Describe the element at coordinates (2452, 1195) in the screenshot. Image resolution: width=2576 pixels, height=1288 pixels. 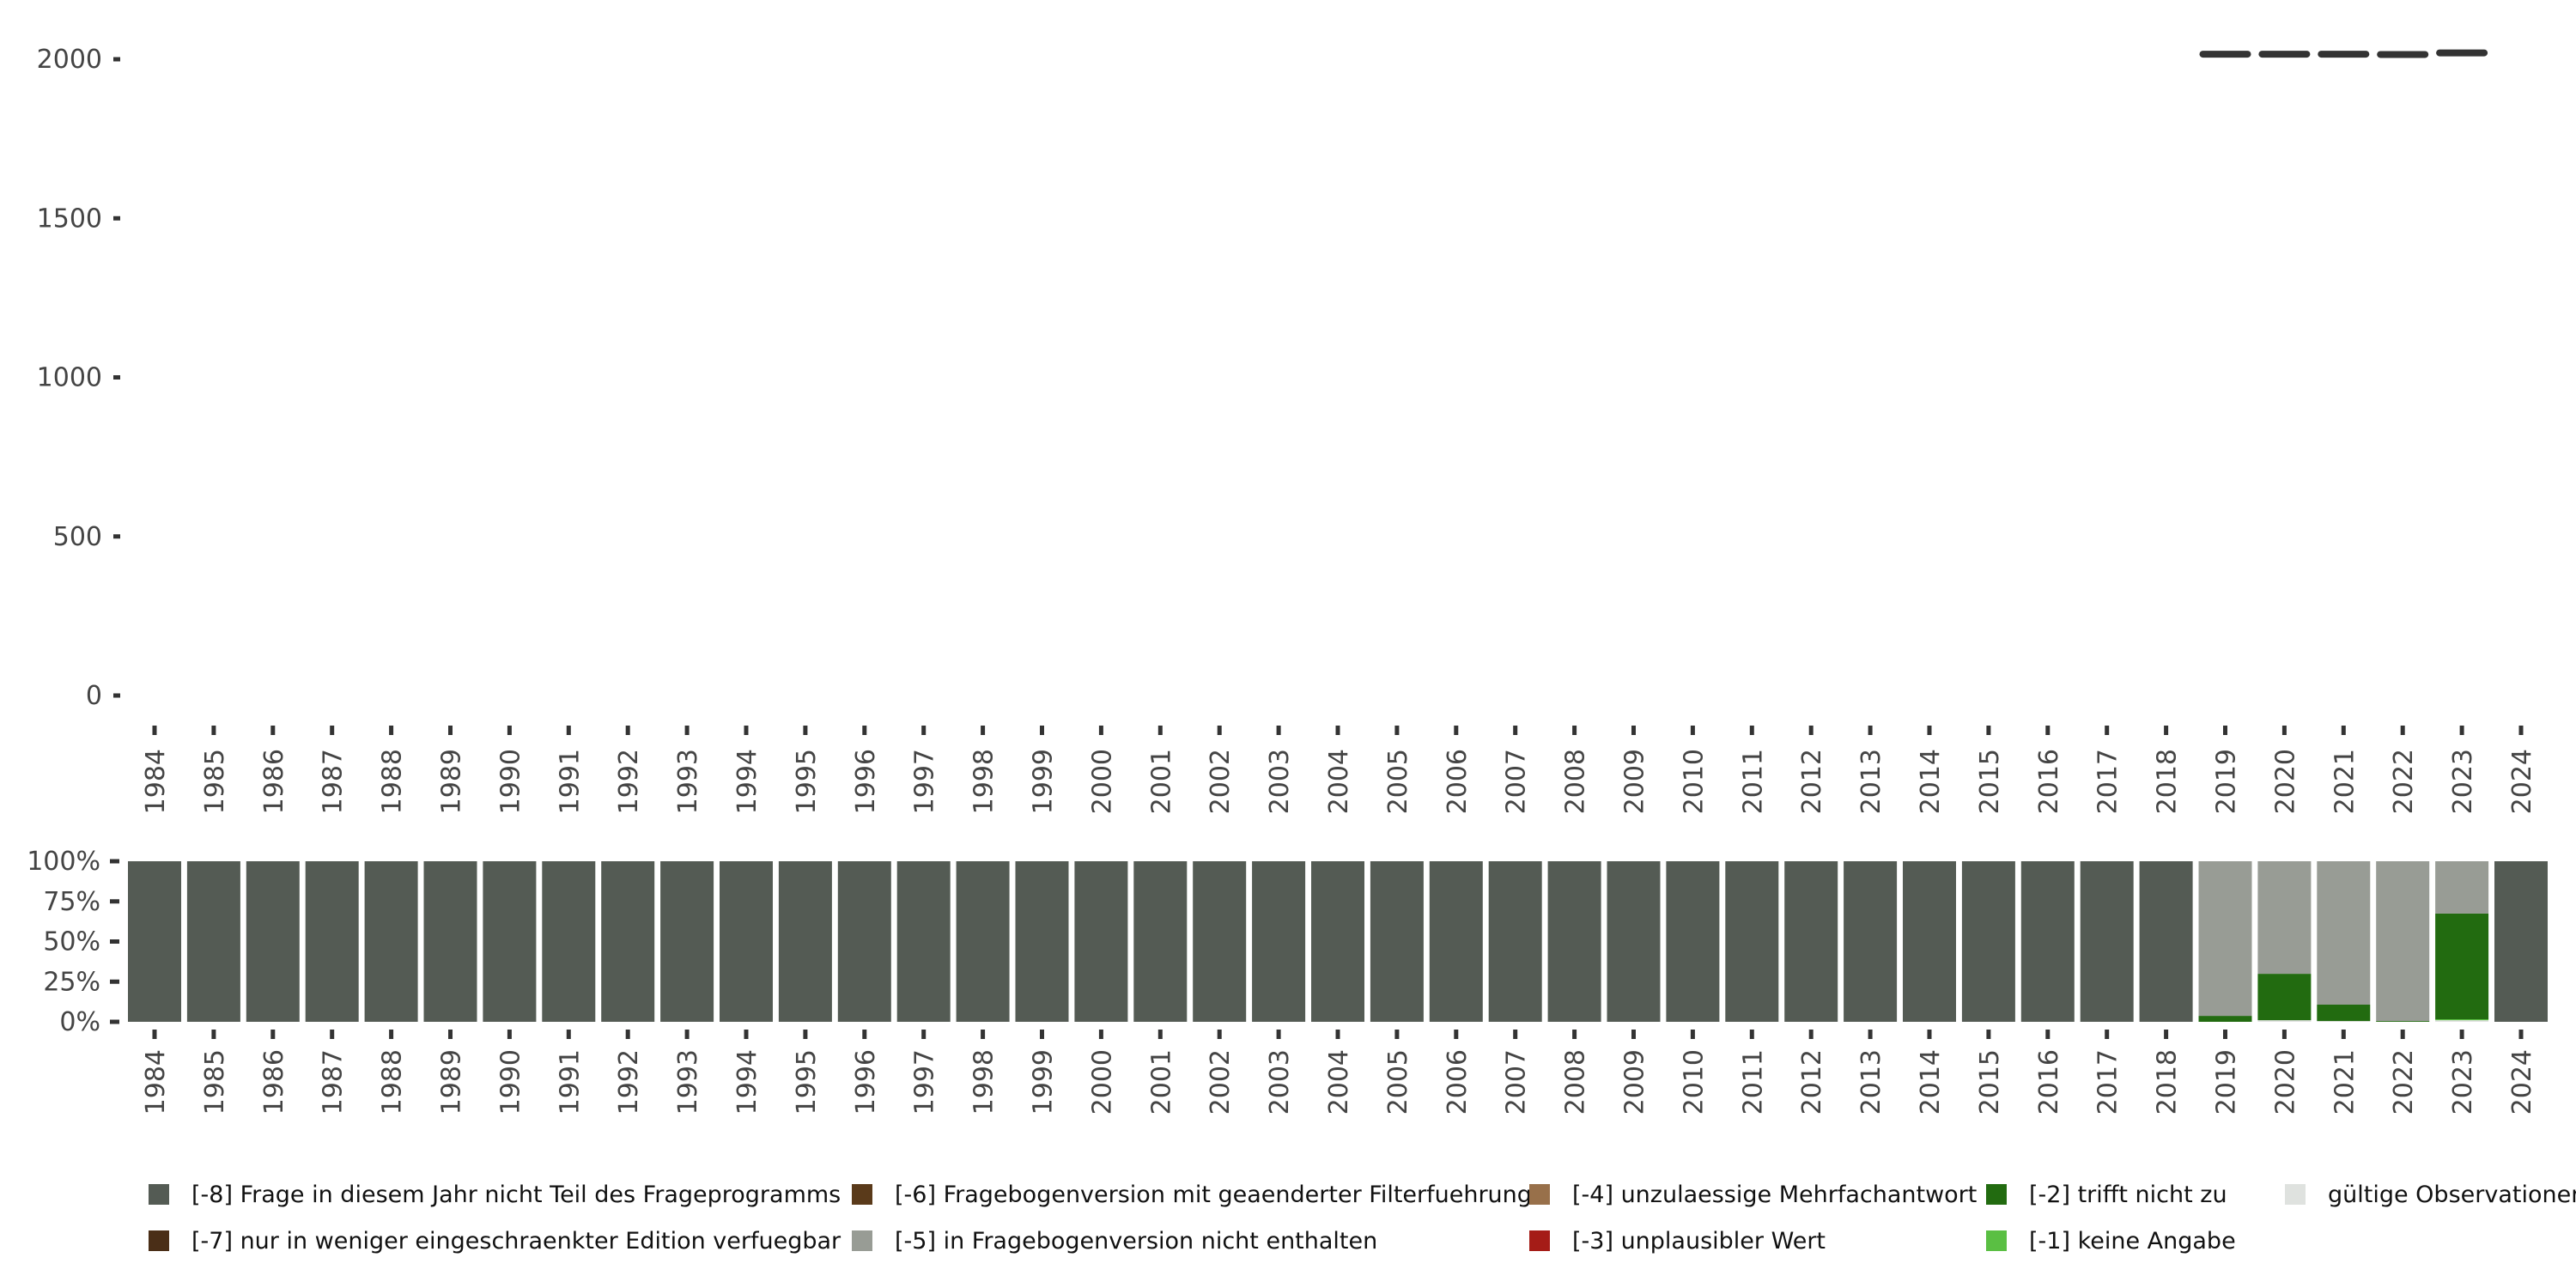
I see `legend-label: gültige Observationen` at that location.